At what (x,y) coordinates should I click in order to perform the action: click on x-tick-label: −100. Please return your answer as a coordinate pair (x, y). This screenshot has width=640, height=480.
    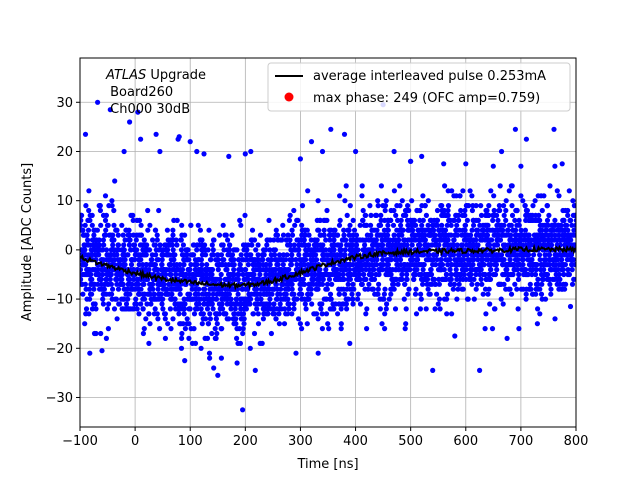
    Looking at the image, I should click on (80, 441).